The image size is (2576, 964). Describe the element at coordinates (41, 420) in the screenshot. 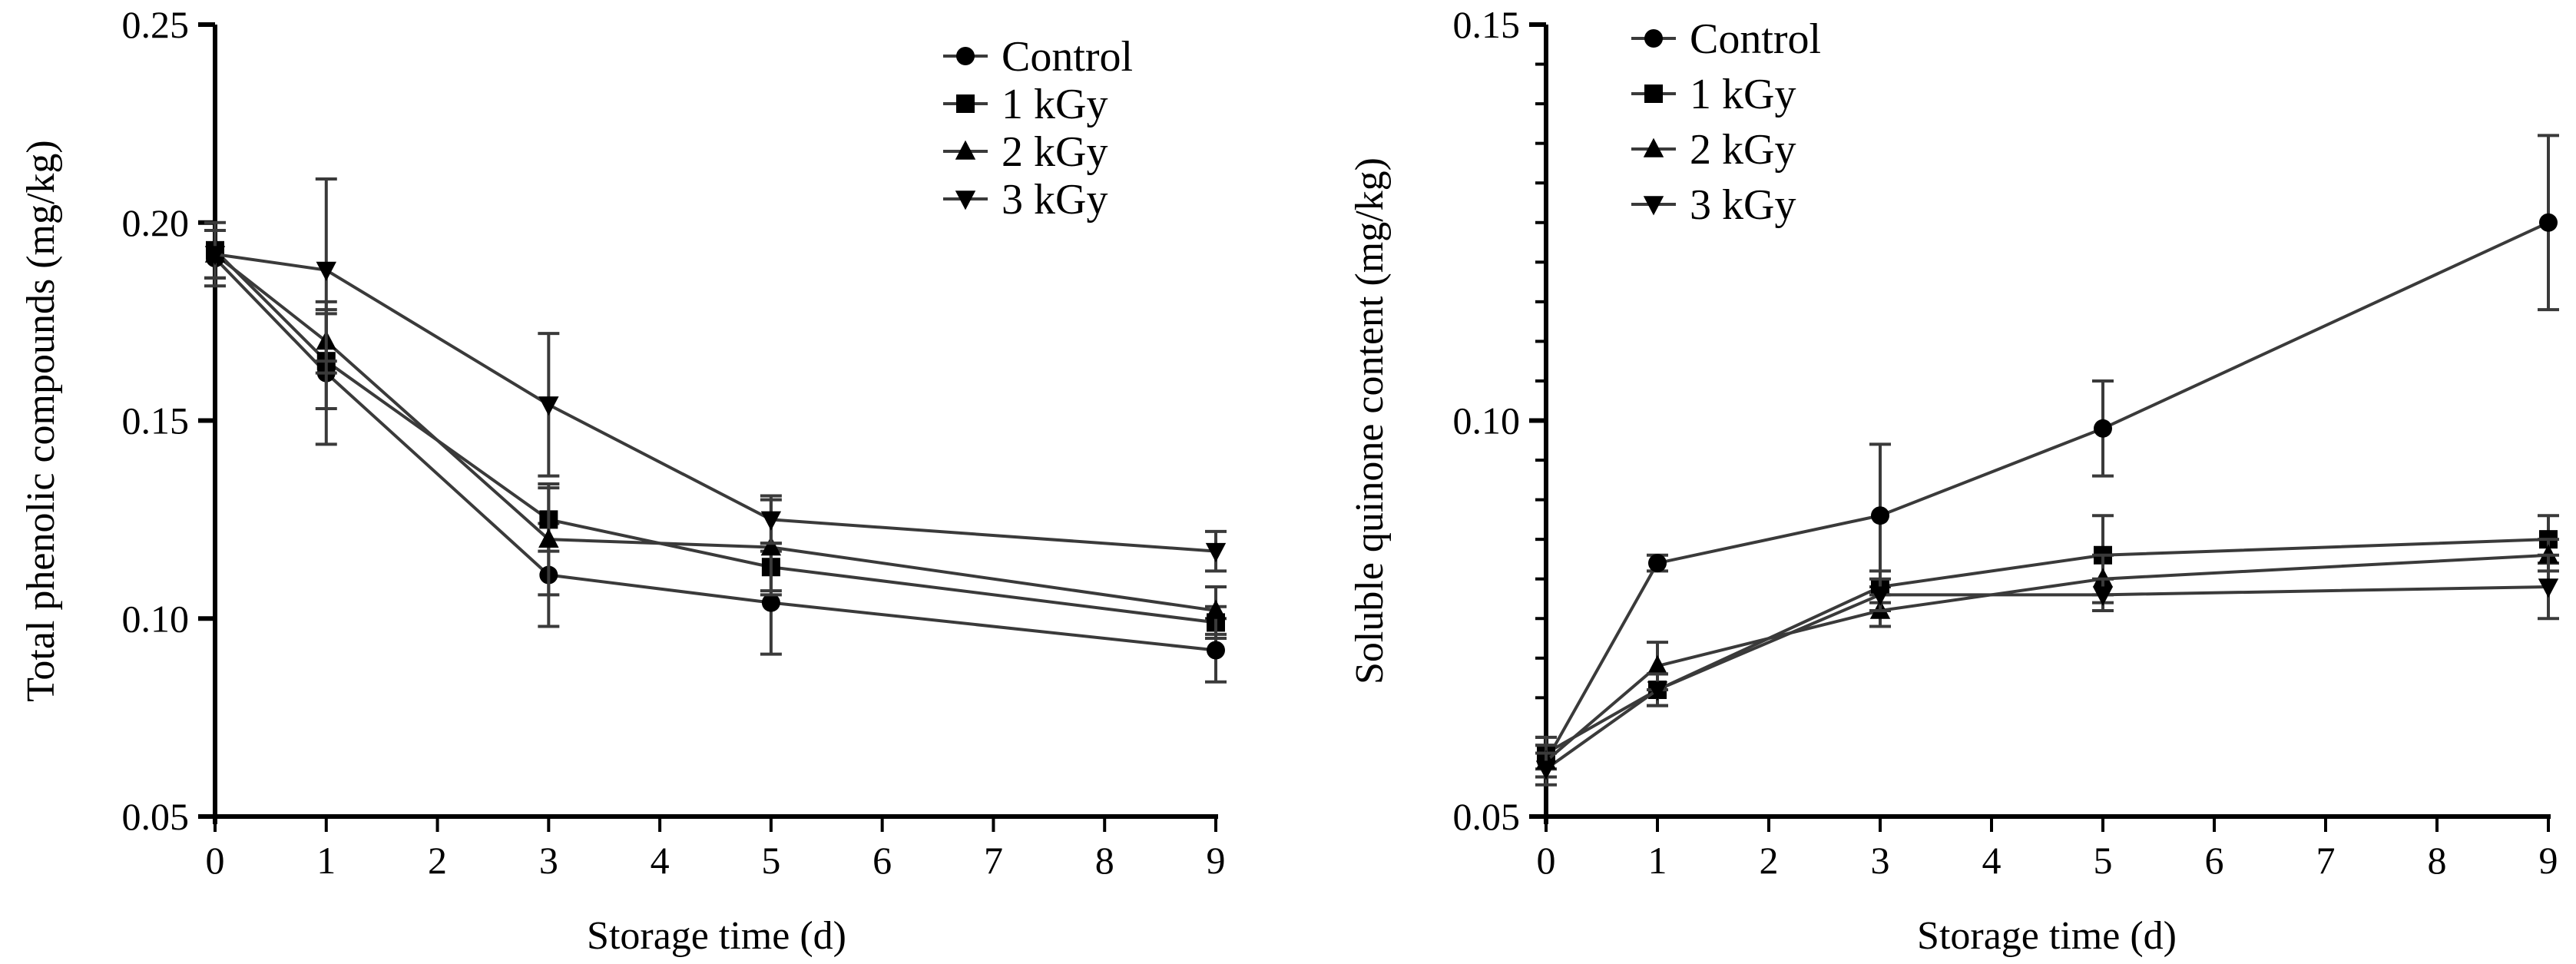

I see `y-axis-title: Total phenolic compounds (mg/kg)` at that location.